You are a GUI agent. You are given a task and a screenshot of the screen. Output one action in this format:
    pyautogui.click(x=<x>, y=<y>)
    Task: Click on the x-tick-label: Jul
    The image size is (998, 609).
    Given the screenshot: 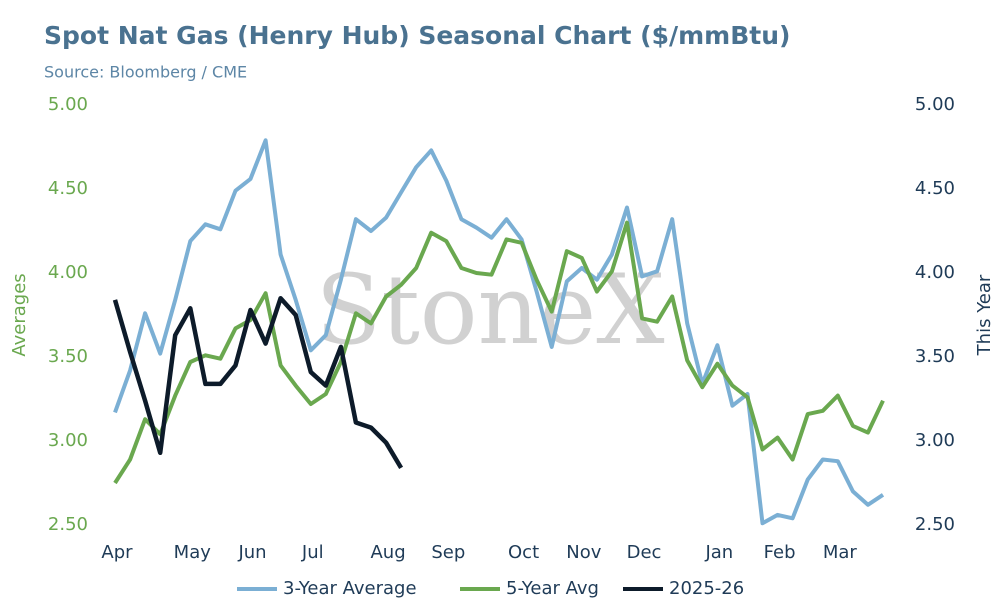 What is the action you would take?
    pyautogui.click(x=312, y=552)
    